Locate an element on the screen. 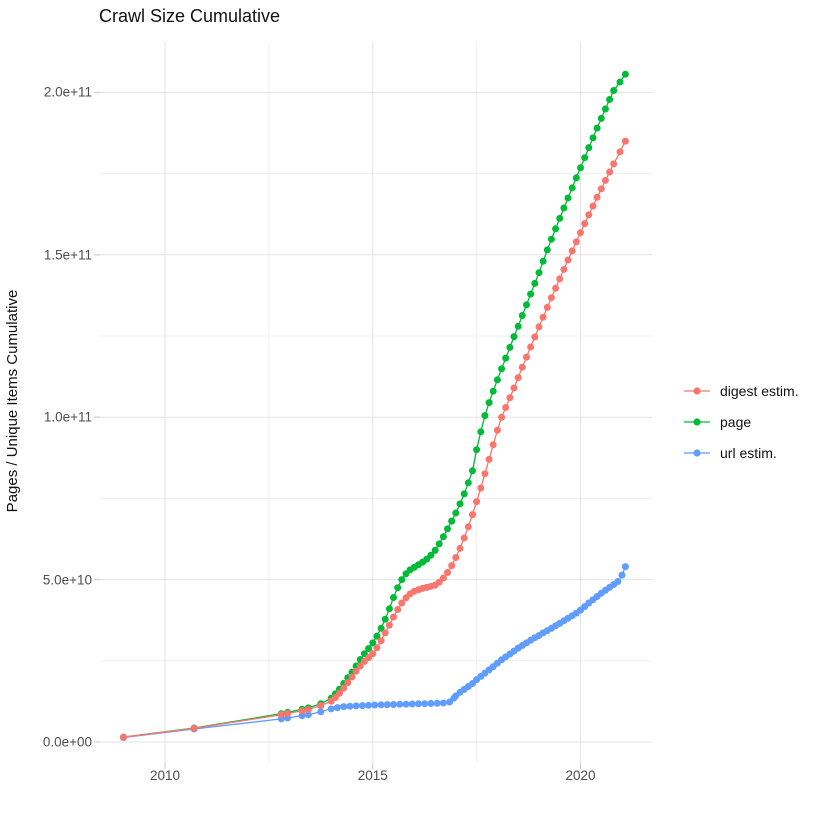 The image size is (826, 827). legend: digest estim. page url estim. is located at coordinates (741, 421).